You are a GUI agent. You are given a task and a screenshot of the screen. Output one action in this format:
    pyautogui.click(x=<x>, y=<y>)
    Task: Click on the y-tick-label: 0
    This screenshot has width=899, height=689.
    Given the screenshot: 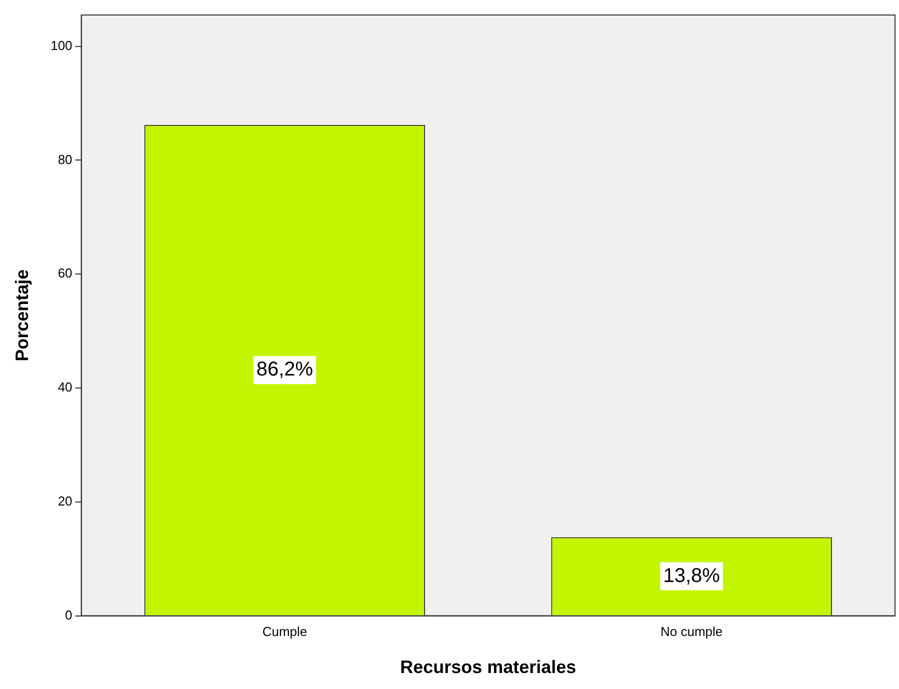 What is the action you would take?
    pyautogui.click(x=68, y=614)
    